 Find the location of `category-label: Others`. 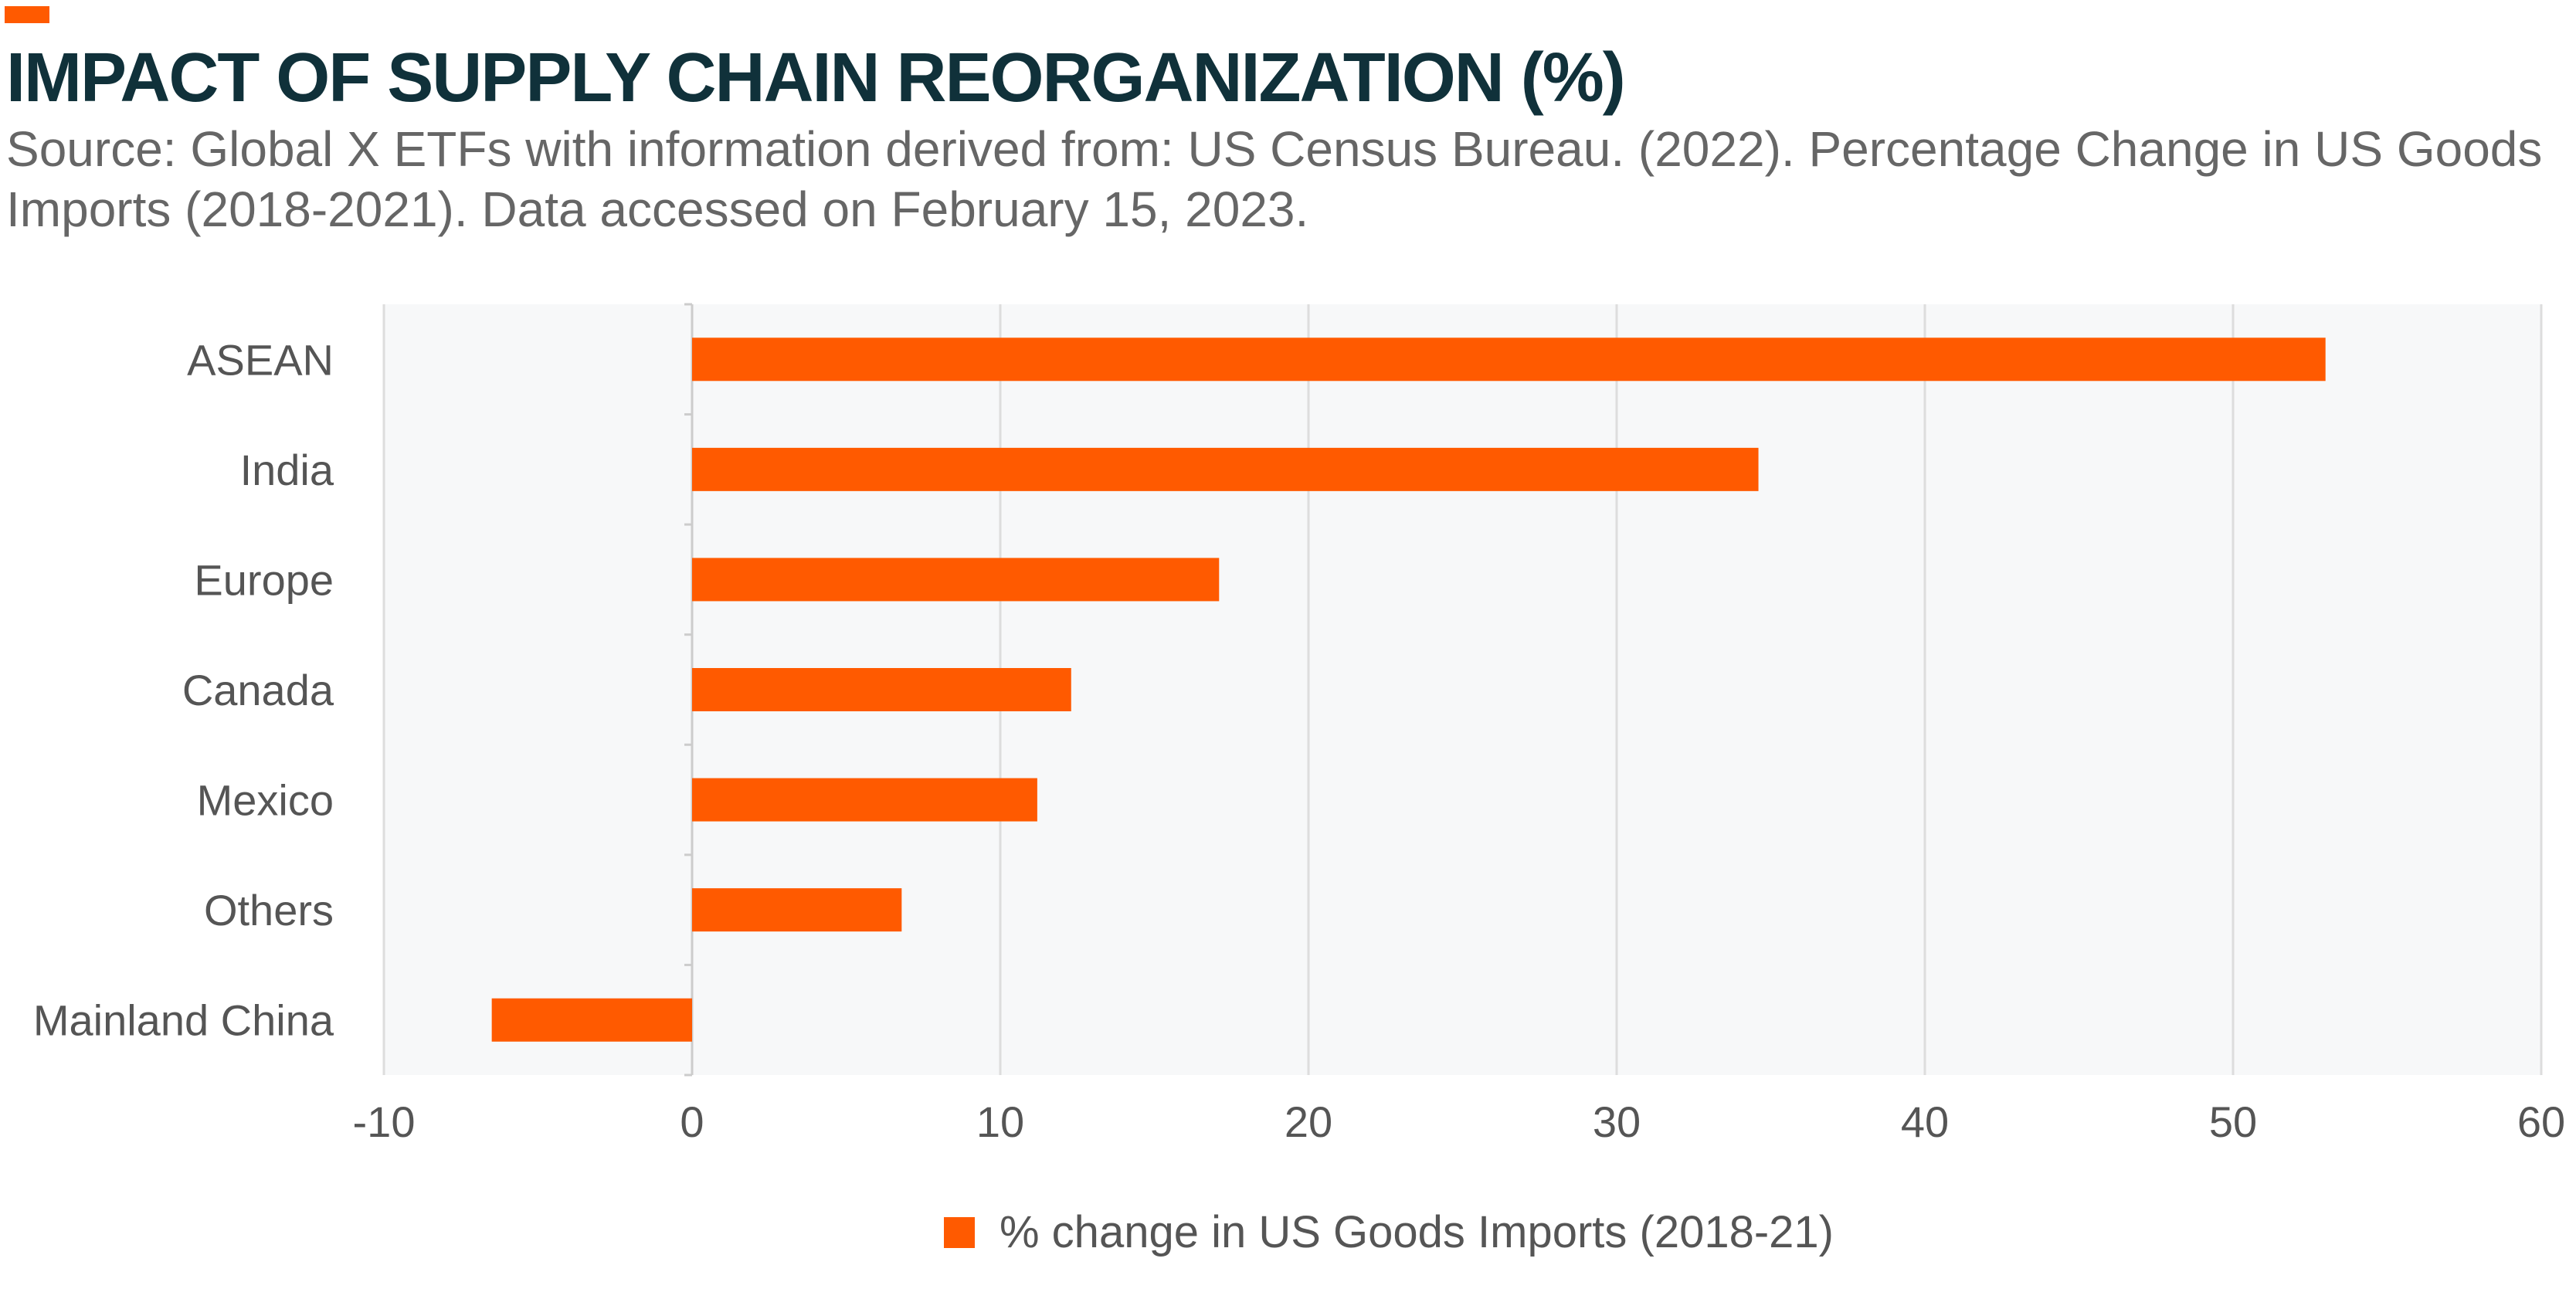

category-label: Others is located at coordinates (269, 910).